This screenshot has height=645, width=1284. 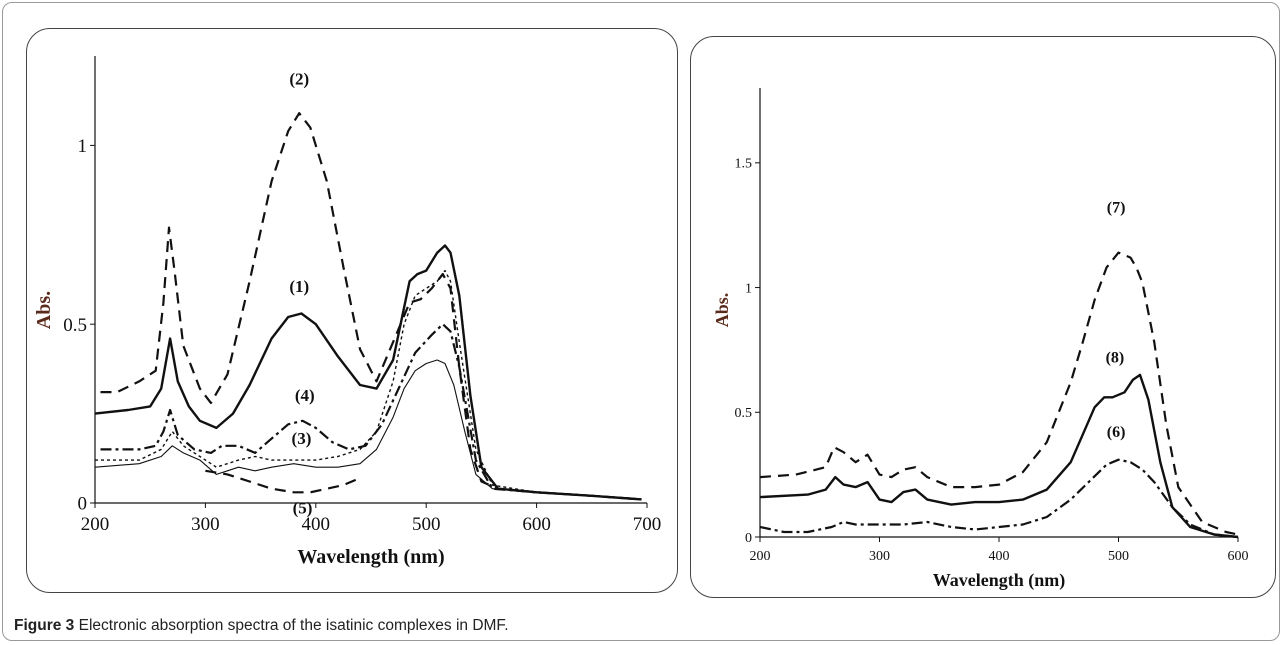 I want to click on series-annotation: (6), so click(x=1116, y=432).